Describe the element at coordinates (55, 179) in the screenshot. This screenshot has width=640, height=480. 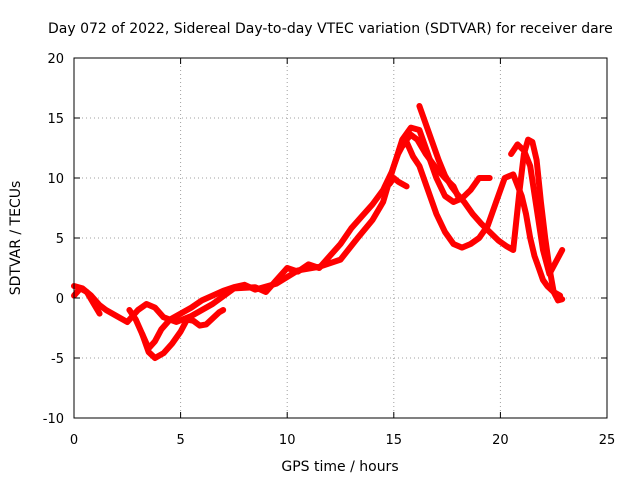
I see `y-tick-label: 10` at that location.